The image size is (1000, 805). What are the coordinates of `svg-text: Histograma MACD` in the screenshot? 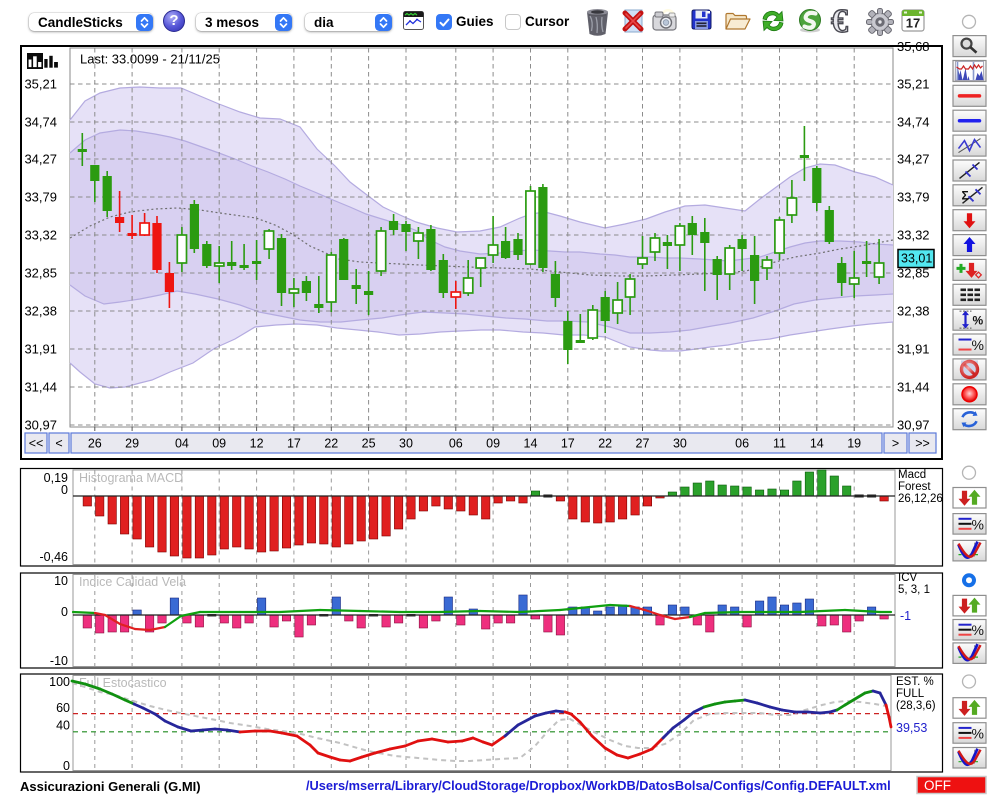 It's located at (131, 478).